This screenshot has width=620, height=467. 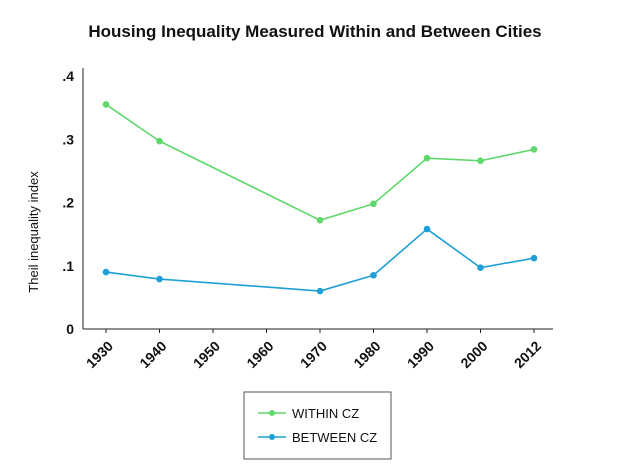 I want to click on data-point-within-cz-2000, so click(x=480, y=161).